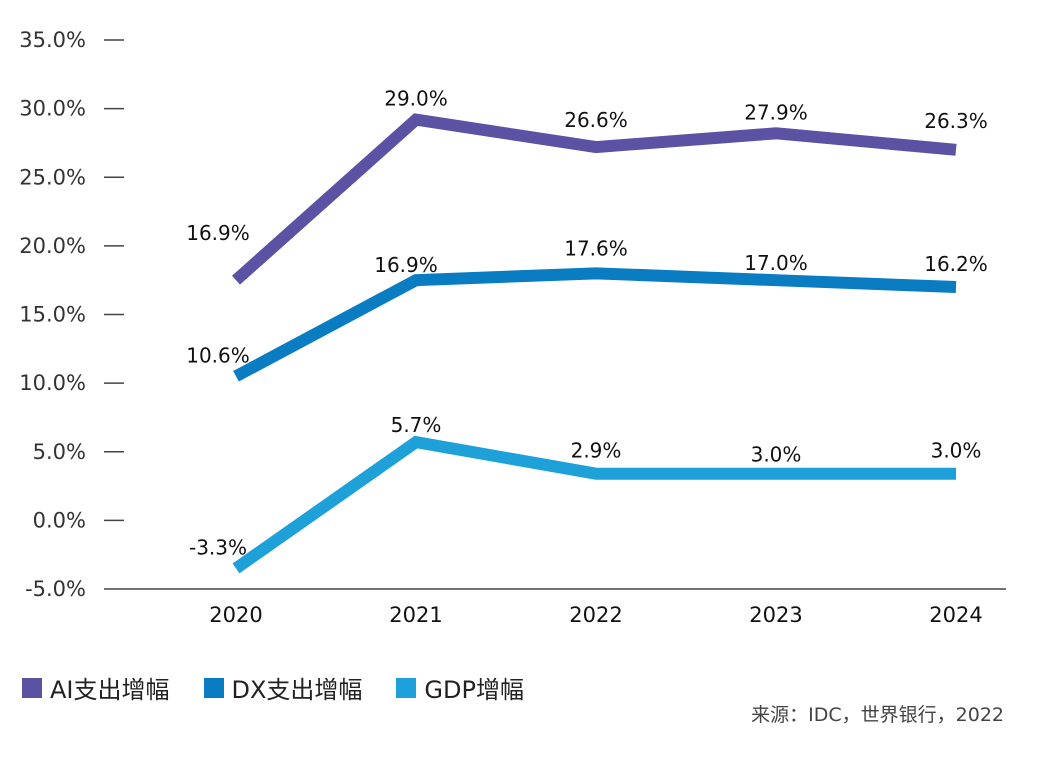 The image size is (1038, 764). Describe the element at coordinates (297, 690) in the screenshot. I see `legend-label-dx: DX支出增幅` at that location.